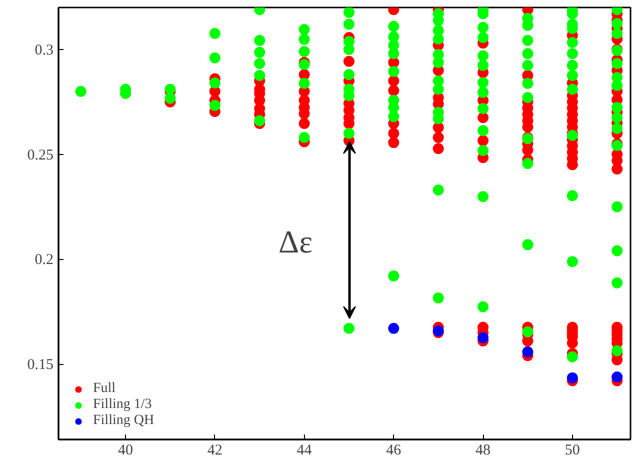  I want to click on legend-label: Full, so click(104, 389).